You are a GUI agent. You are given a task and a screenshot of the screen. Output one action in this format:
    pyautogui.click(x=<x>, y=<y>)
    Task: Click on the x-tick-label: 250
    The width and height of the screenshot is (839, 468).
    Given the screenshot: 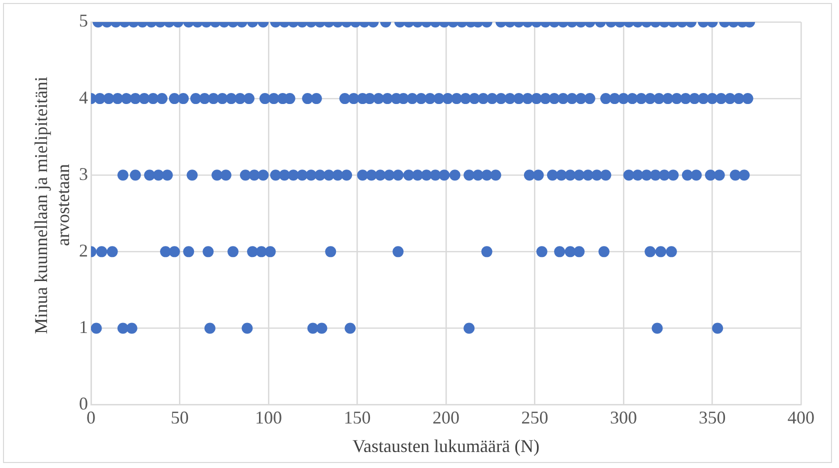 What is the action you would take?
    pyautogui.click(x=534, y=417)
    